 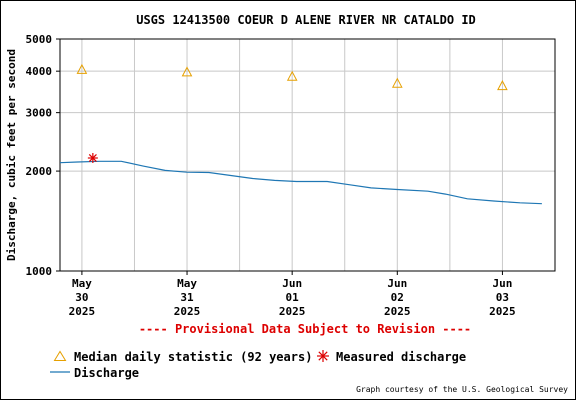 What do you see at coordinates (60, 355) in the screenshot?
I see `legend-median-triangle-icon` at bounding box center [60, 355].